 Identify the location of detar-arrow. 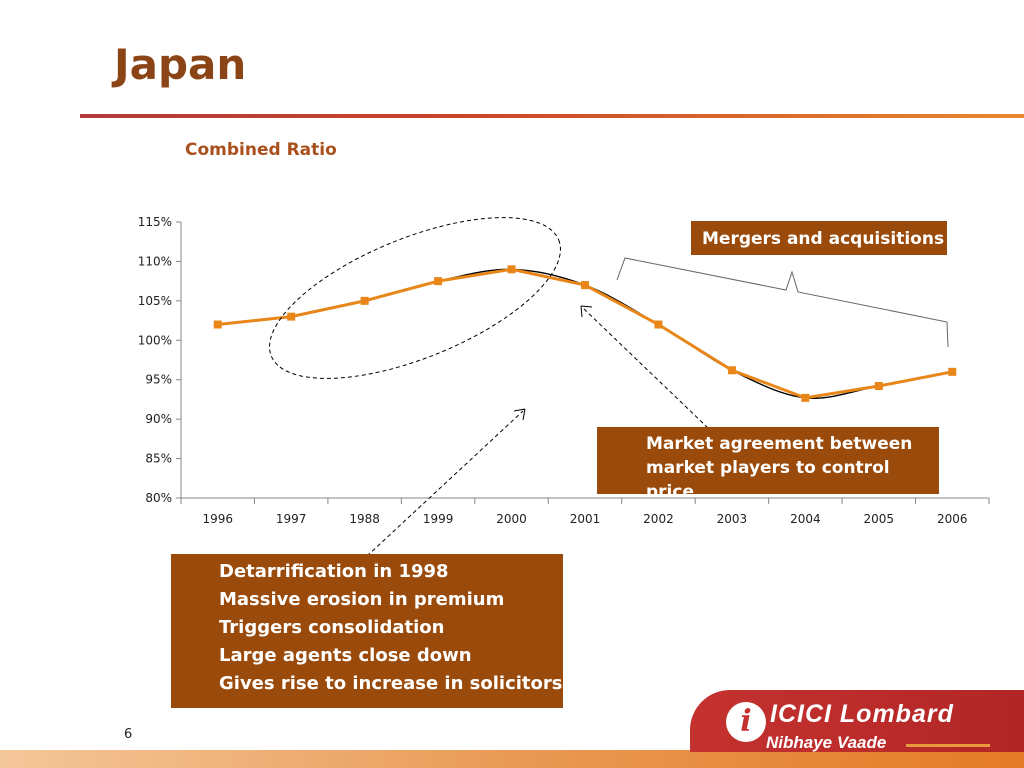
(445, 483).